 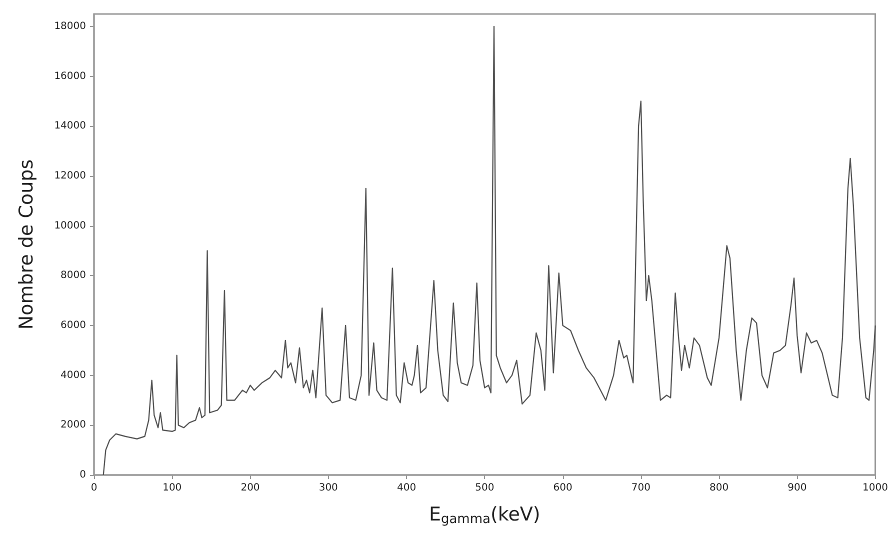 What do you see at coordinates (70, 126) in the screenshot?
I see `y-tick-label: 14000` at bounding box center [70, 126].